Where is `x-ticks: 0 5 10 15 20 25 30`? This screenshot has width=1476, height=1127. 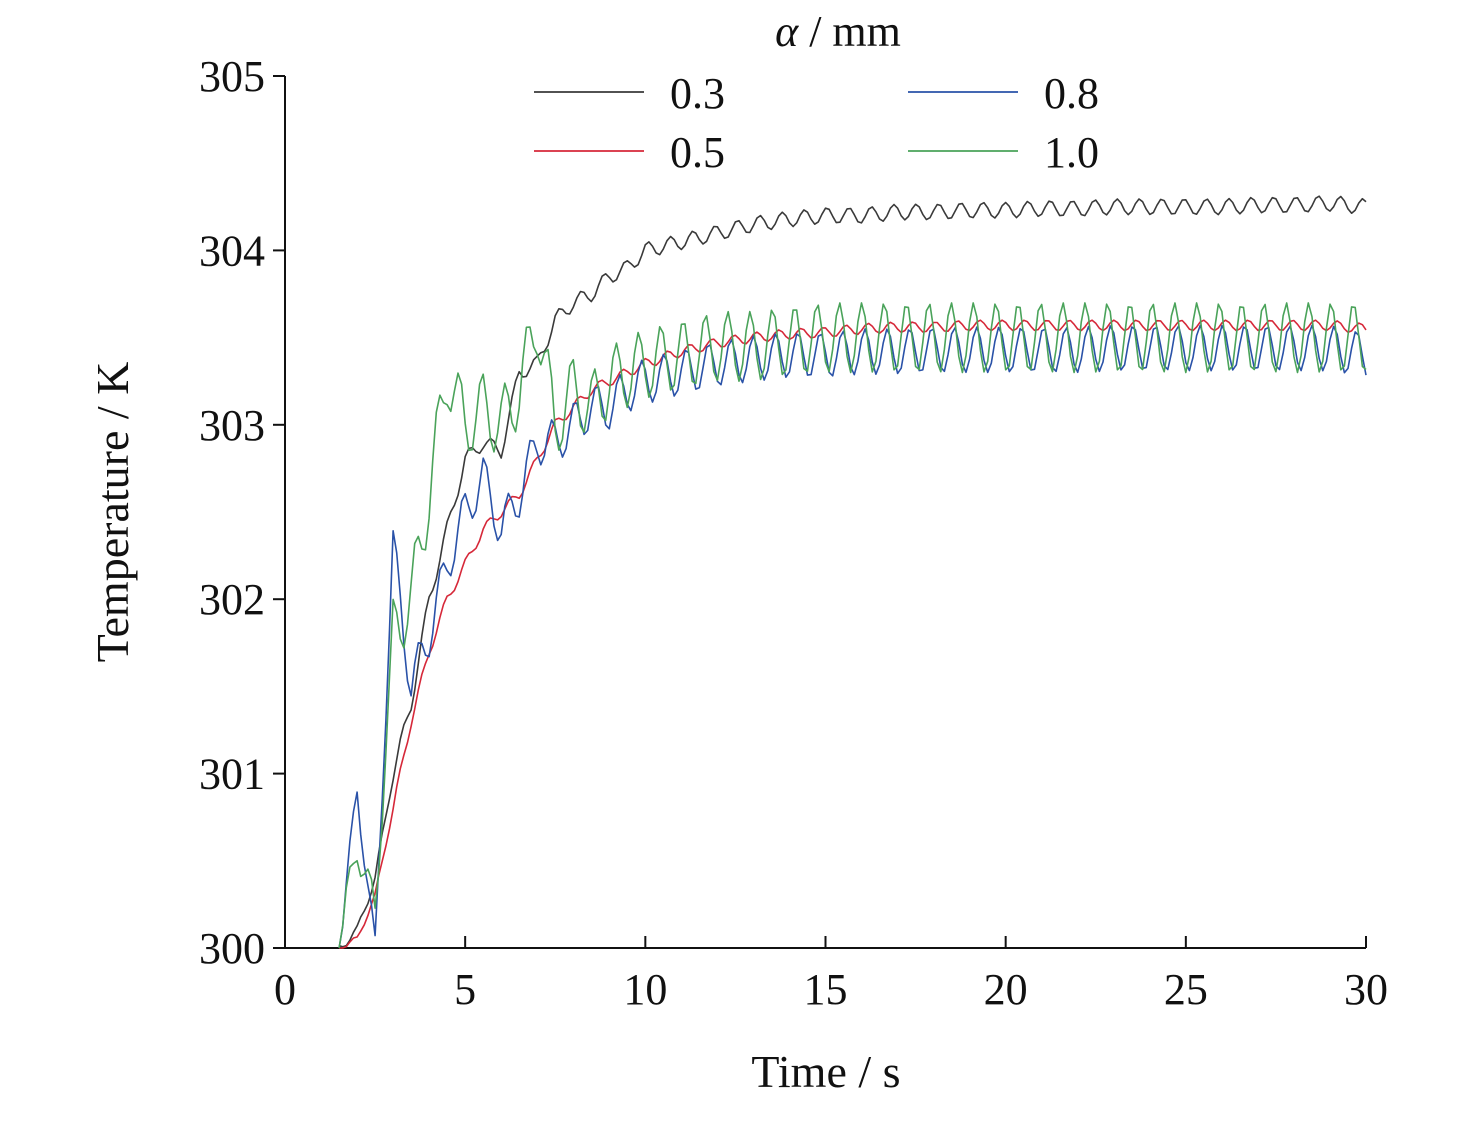
x-ticks: 0 5 10 15 20 25 30 is located at coordinates (831, 975).